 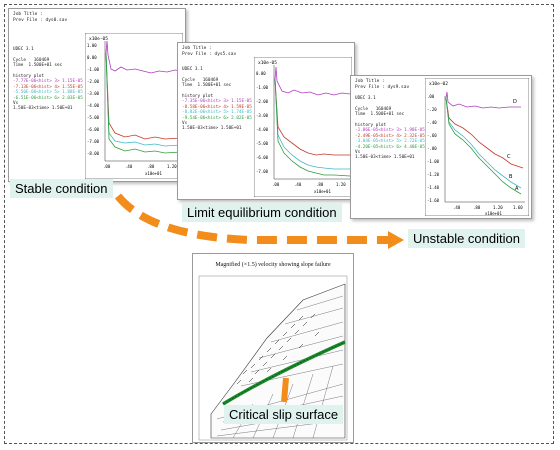 What do you see at coordinates (432, 122) in the screenshot?
I see `y-tick-label: -.40` at bounding box center [432, 122].